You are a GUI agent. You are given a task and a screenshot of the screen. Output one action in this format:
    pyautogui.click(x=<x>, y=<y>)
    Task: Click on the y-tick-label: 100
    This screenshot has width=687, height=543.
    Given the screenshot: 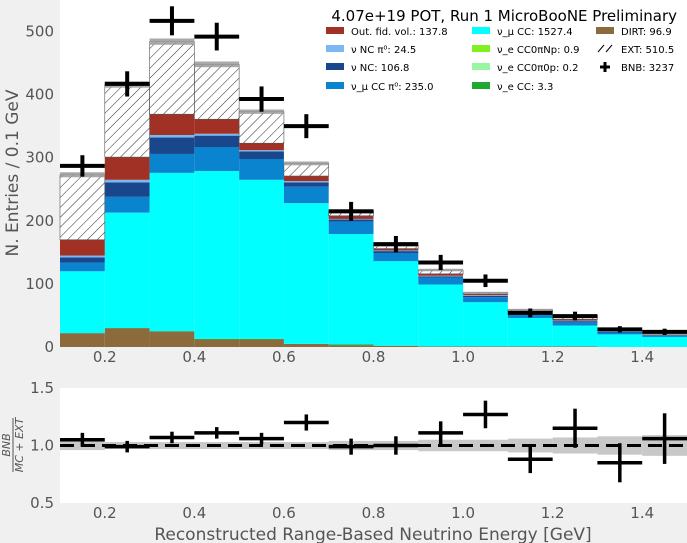 What is the action you would take?
    pyautogui.click(x=39, y=284)
    